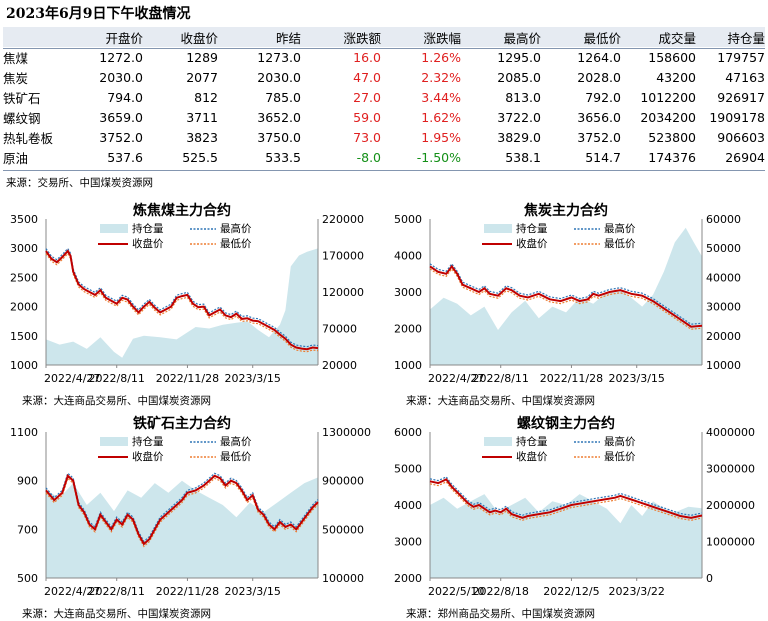 Image resolution: width=768 pixels, height=621 pixels. What do you see at coordinates (672, 137) in the screenshot?
I see `table-cell: 523800` at bounding box center [672, 137].